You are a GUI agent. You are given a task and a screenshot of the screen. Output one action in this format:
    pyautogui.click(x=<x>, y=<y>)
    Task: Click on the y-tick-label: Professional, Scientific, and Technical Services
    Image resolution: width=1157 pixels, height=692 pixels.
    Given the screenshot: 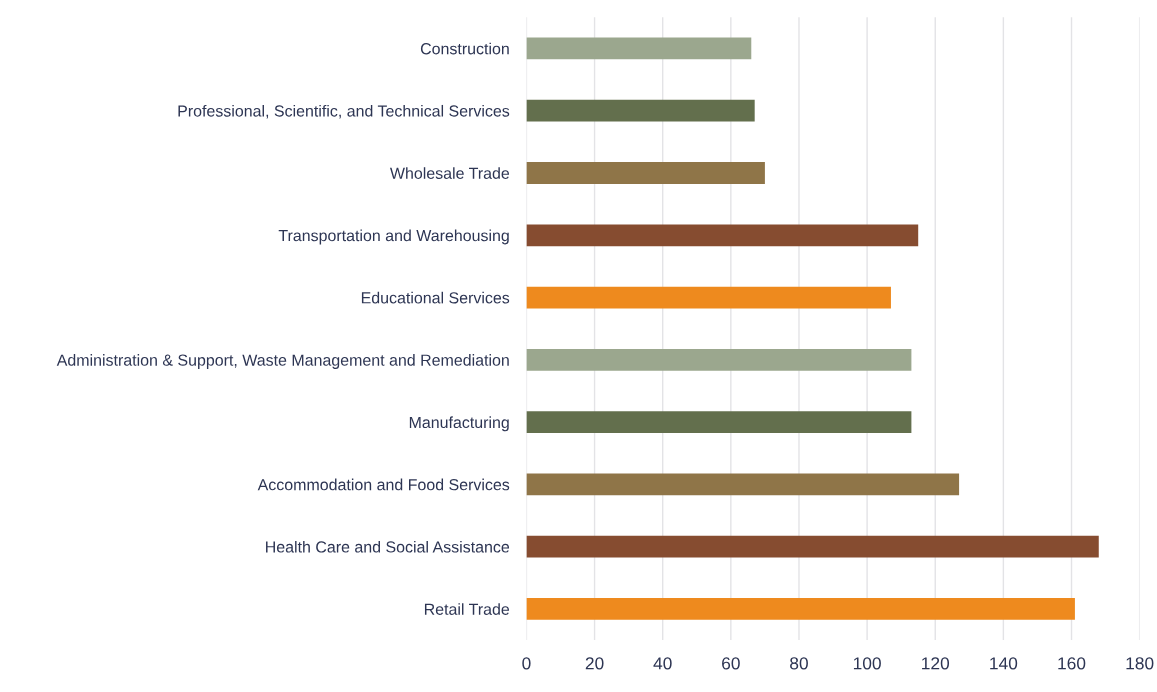 What is the action you would take?
    pyautogui.click(x=344, y=111)
    